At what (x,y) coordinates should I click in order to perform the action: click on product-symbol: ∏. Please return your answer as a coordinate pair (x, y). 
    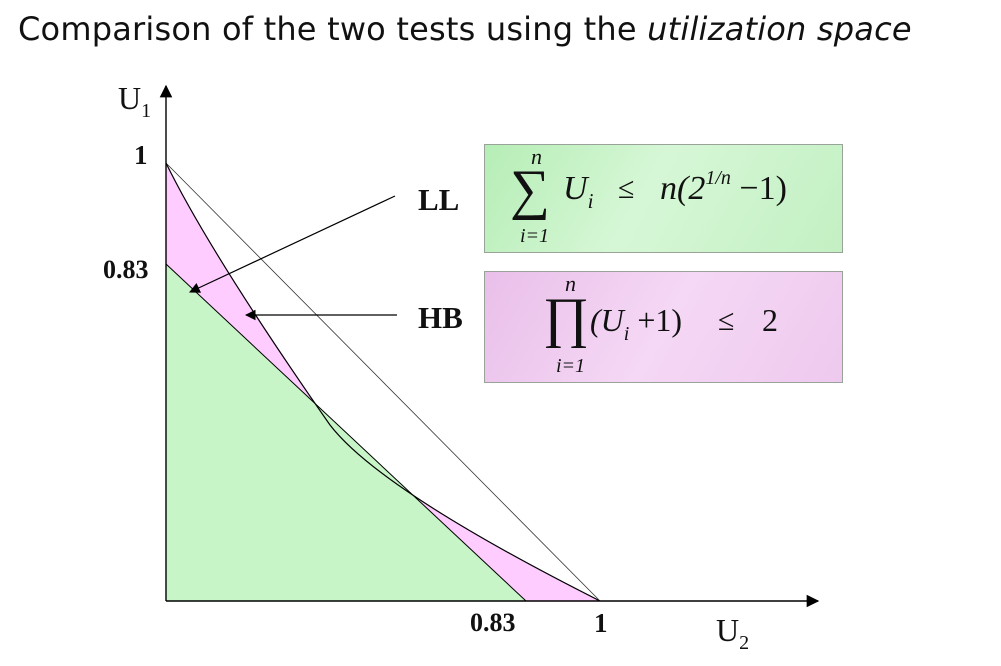
    Looking at the image, I should click on (566, 318).